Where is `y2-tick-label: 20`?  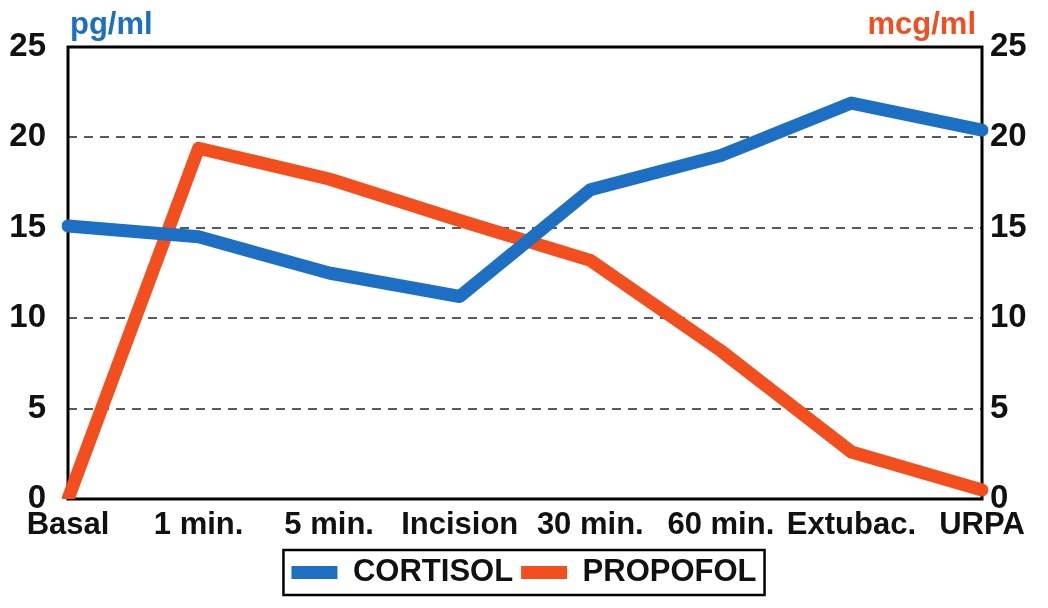 y2-tick-label: 20 is located at coordinates (1008, 135).